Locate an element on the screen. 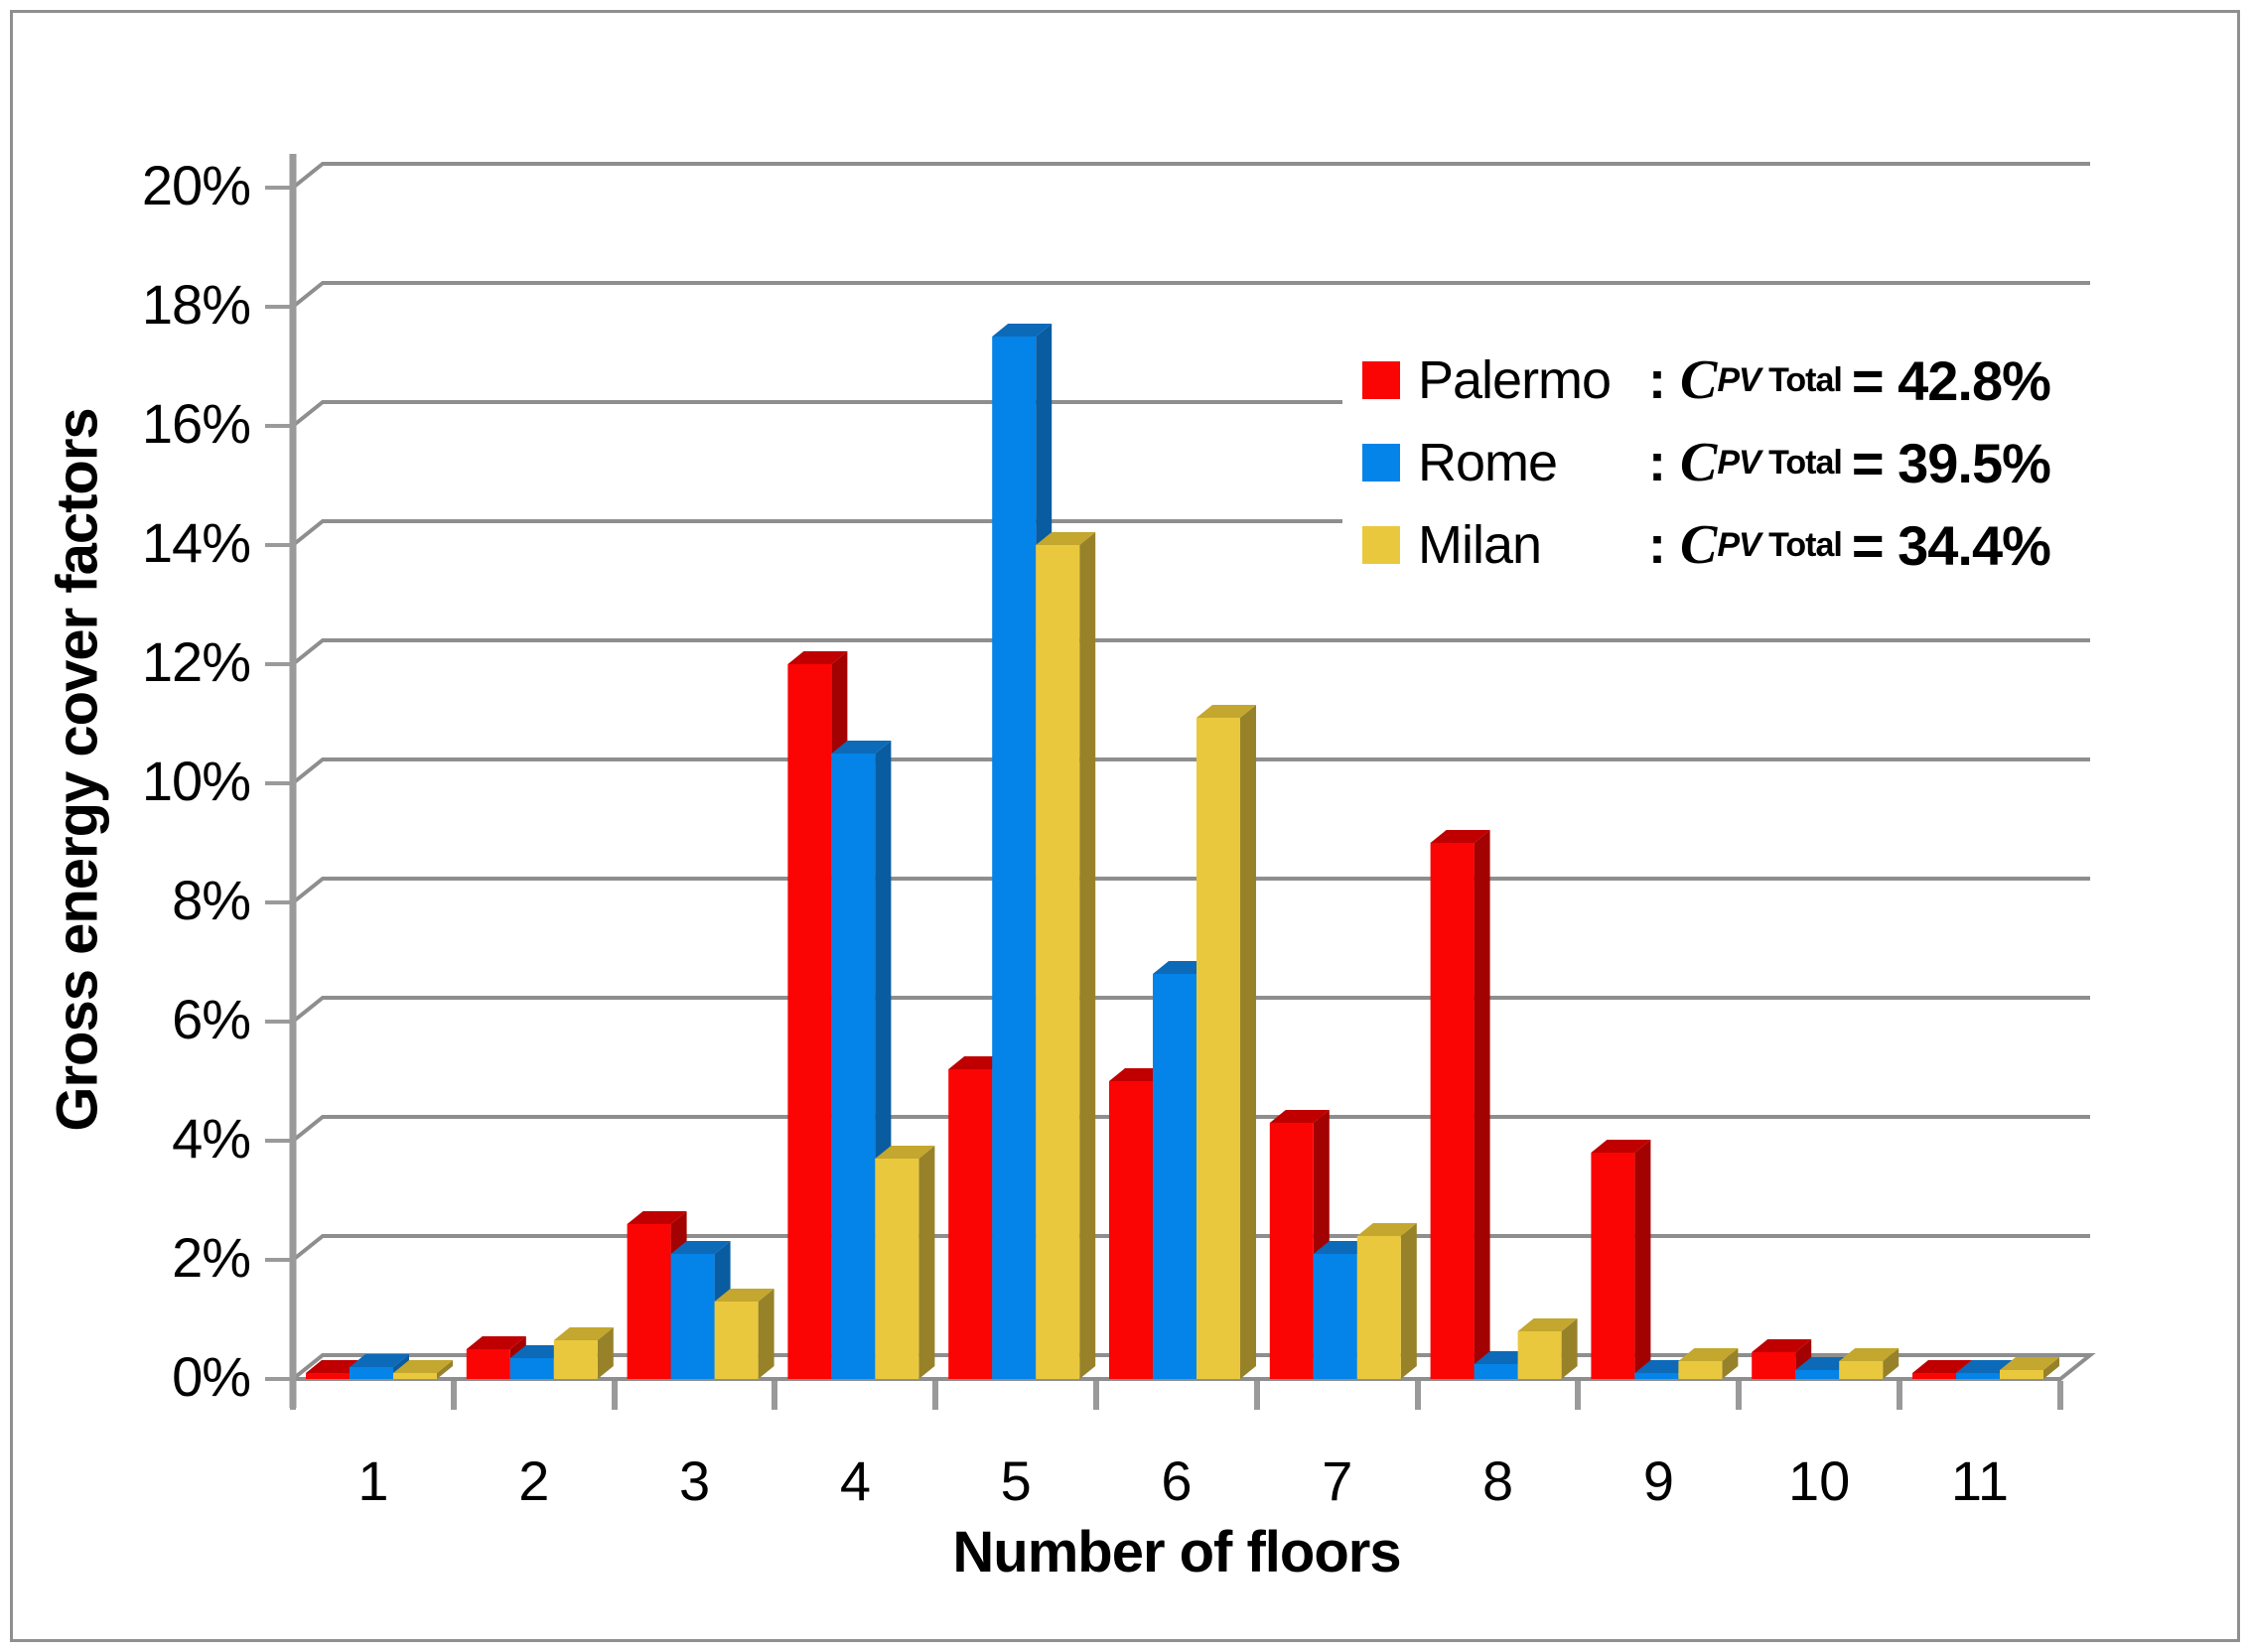  x-tick-label: 6 is located at coordinates (1177, 1481).